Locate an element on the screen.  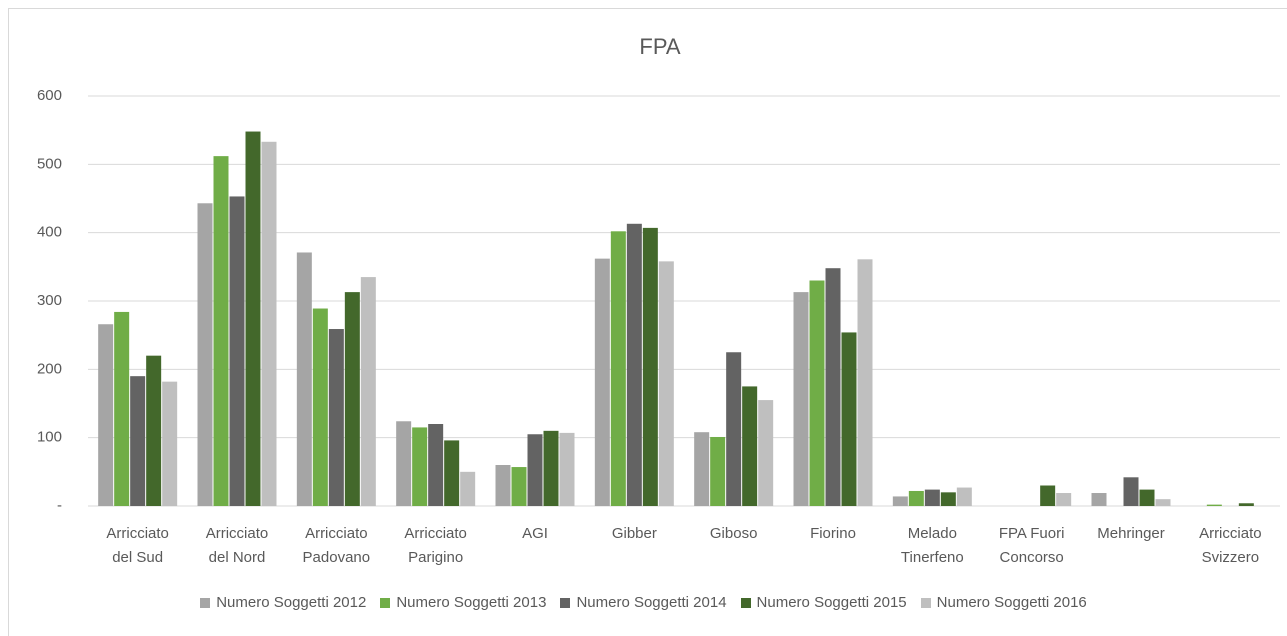
x-tick-label: Fiorino is located at coordinates (833, 533).